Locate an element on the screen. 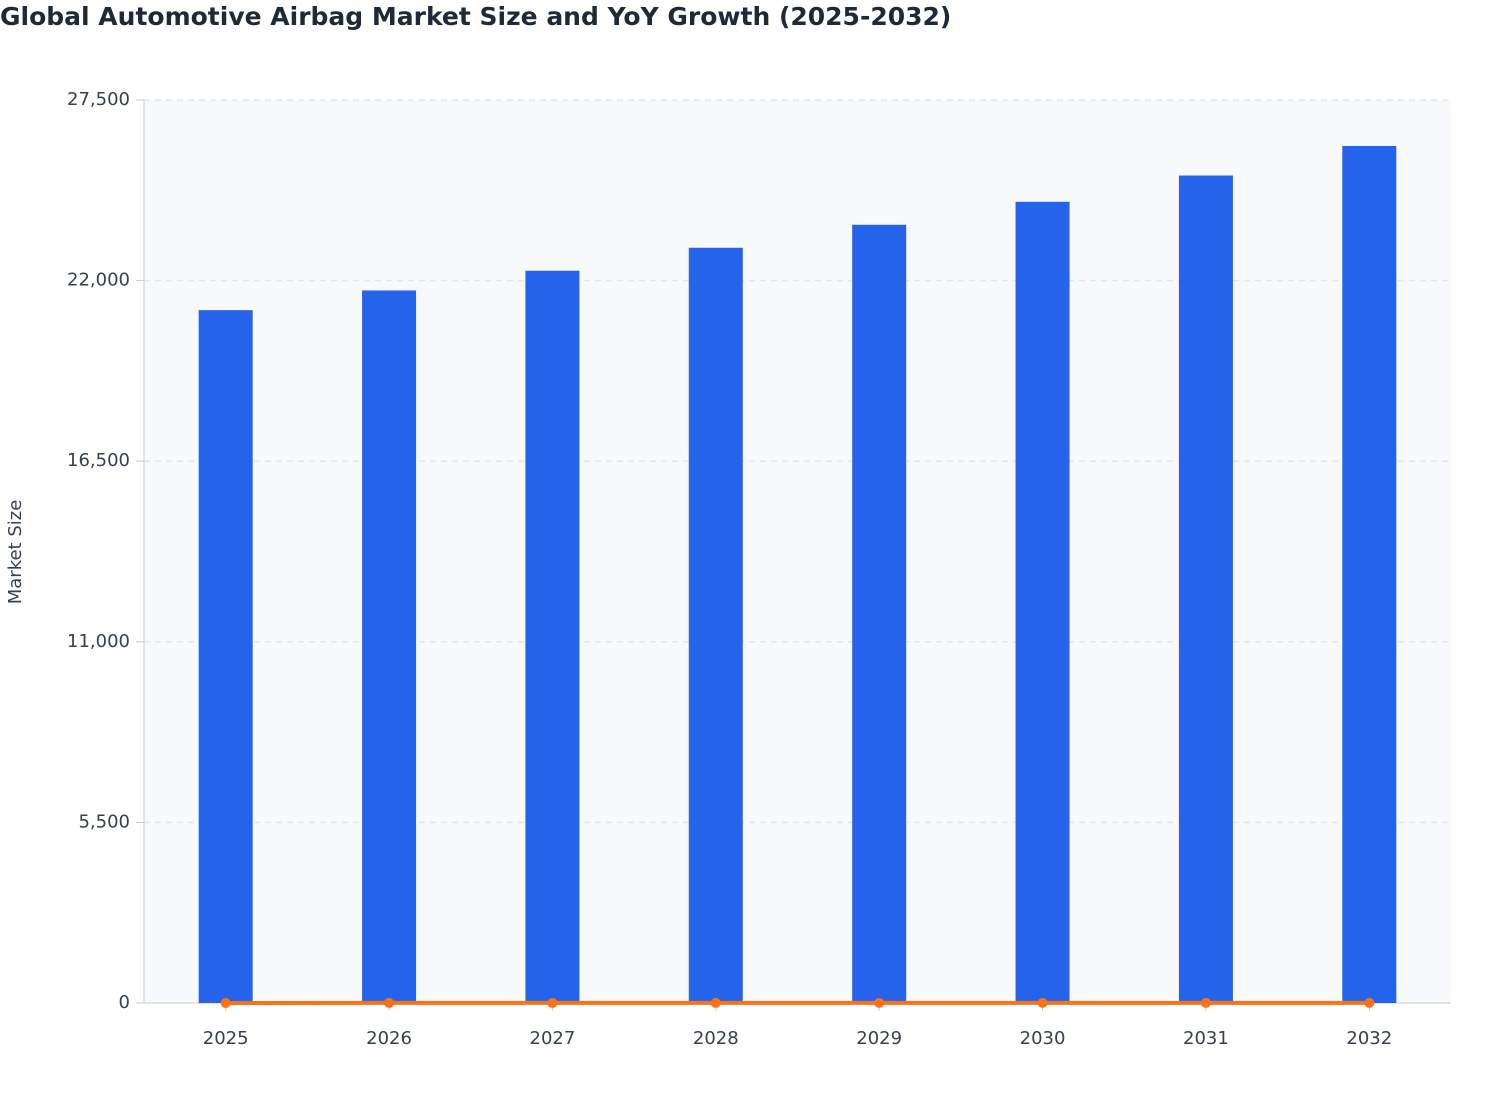 The height and width of the screenshot is (1120, 1508). x-tick-label: 2029 is located at coordinates (879, 1038).